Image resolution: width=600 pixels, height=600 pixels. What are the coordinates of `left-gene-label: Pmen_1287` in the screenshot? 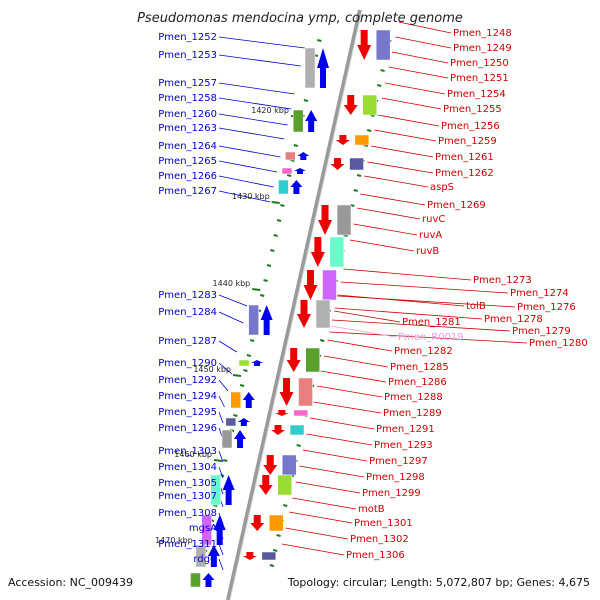 It's located at (187, 341).